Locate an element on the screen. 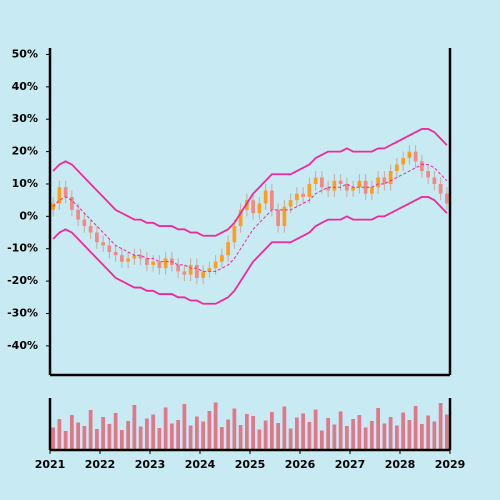  y-tick-label: -10% is located at coordinates (22, 248).